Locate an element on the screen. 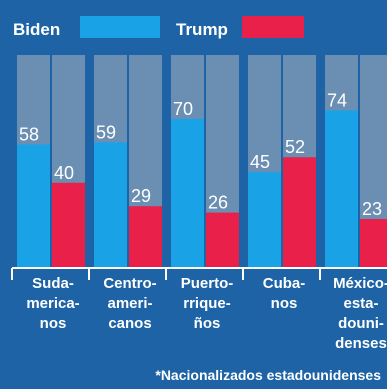 The width and height of the screenshot is (387, 389). data-label-trump-1: 29 is located at coordinates (141, 196).